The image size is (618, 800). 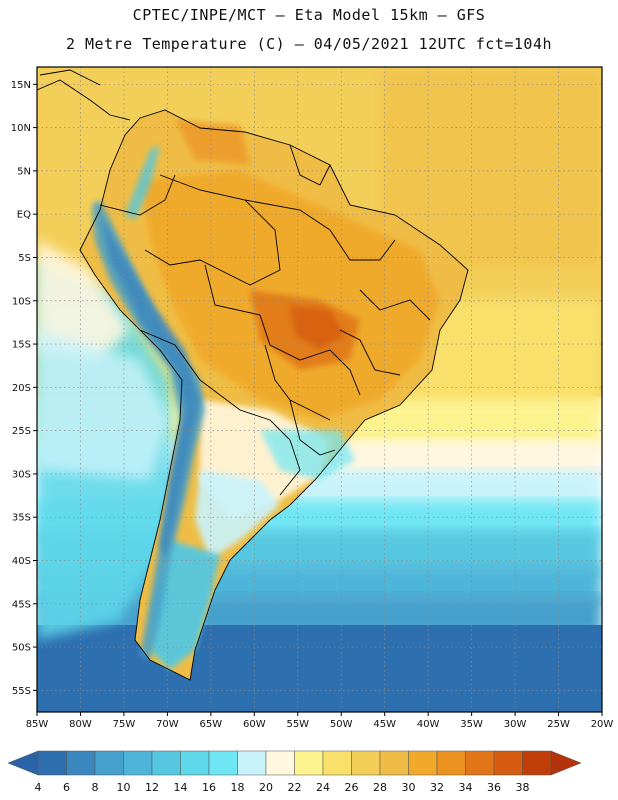 I want to click on lon-label: 55W, so click(x=297, y=724).